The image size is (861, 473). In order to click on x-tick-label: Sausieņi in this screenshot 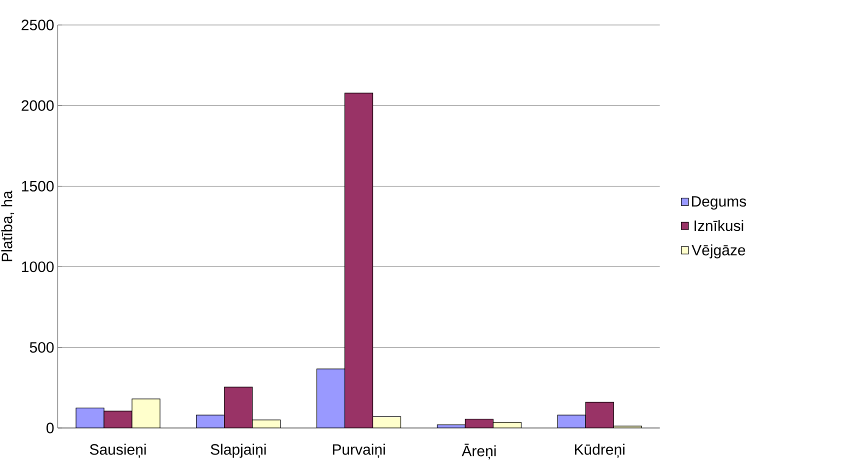, I will do `click(118, 451)`.